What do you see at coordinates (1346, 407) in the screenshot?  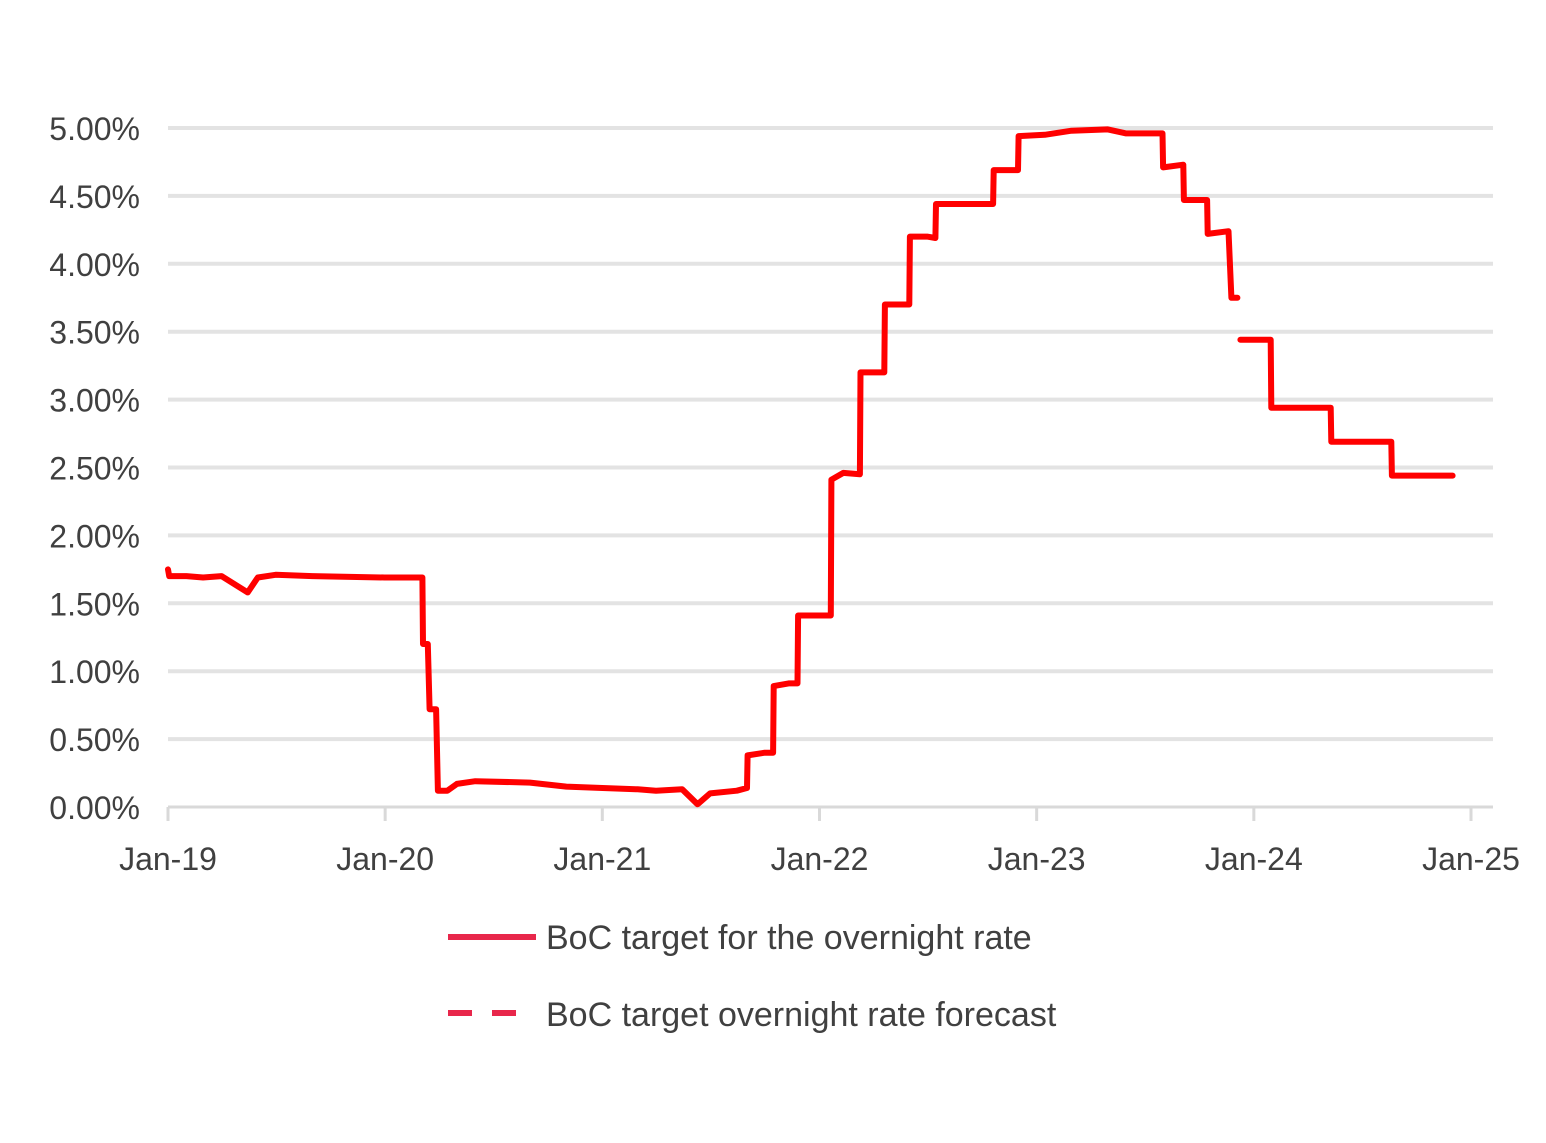 I see `series-line-forecast` at bounding box center [1346, 407].